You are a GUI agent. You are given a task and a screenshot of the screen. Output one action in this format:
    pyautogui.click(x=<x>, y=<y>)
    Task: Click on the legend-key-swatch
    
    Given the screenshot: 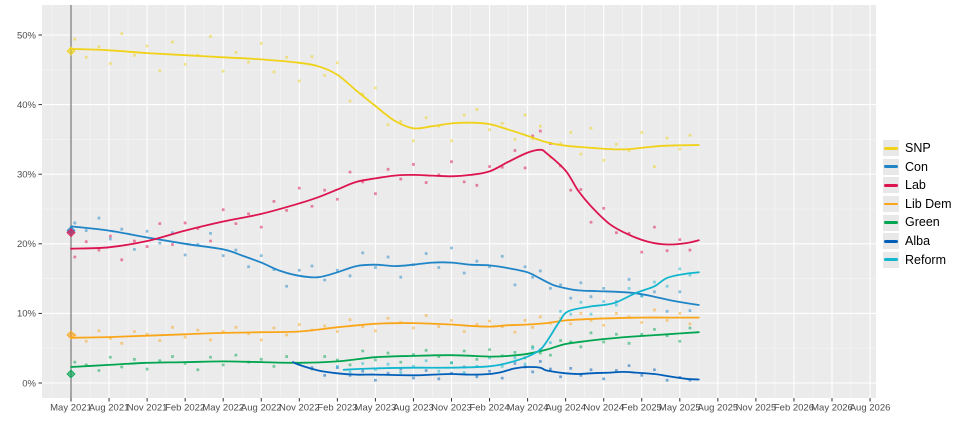 What is the action you would take?
    pyautogui.click(x=891, y=241)
    